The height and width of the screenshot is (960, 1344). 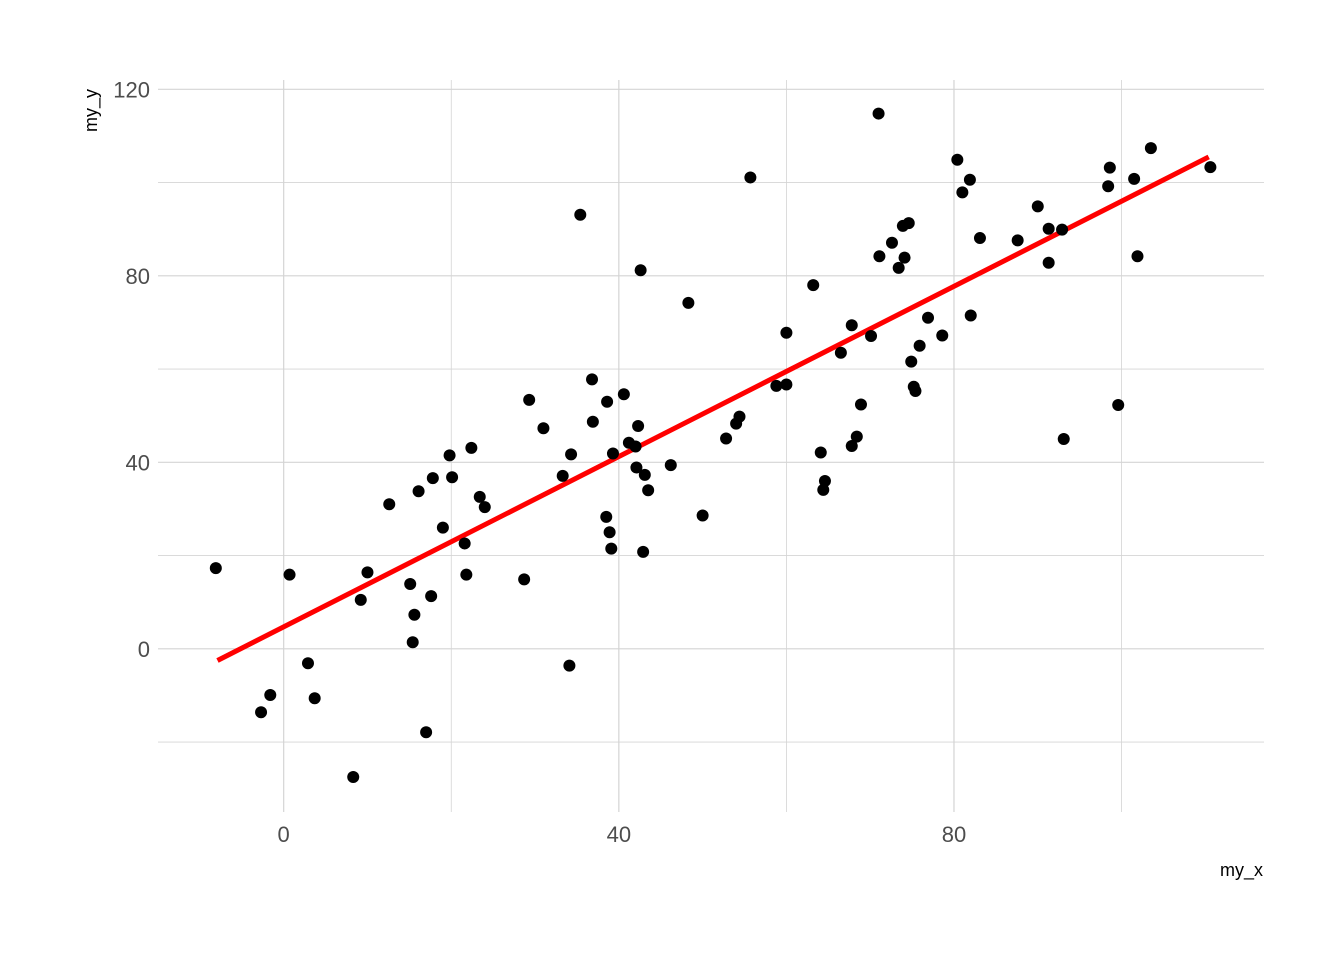 I want to click on x-axis-tick-labels: 0 40 80, so click(x=622, y=834).